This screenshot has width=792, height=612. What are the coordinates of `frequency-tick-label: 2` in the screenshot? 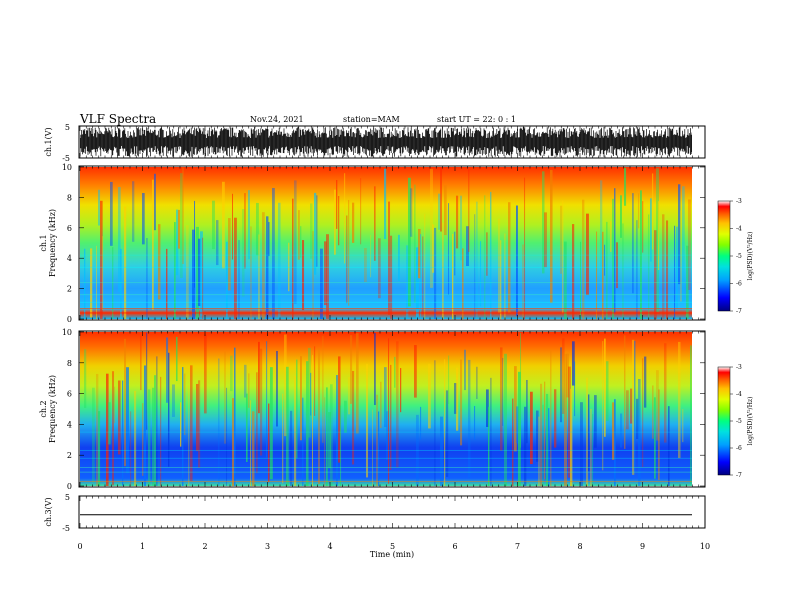 It's located at (69, 455).